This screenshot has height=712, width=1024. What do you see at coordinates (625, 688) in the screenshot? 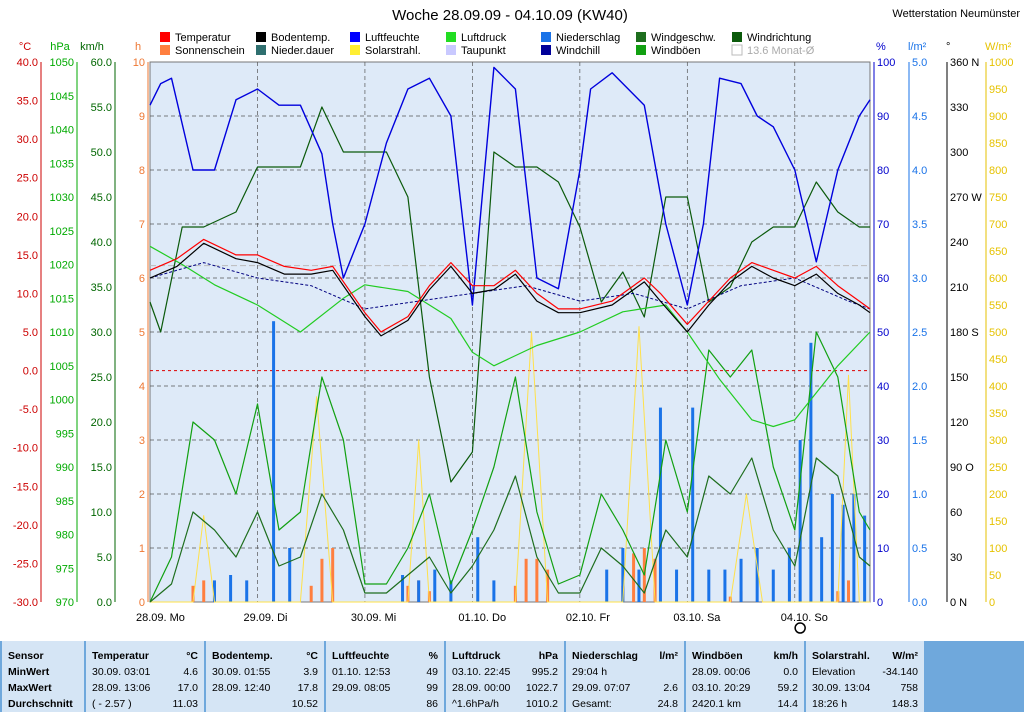
I see `stats-row: 29.09. 07:07 2.6` at bounding box center [625, 688].